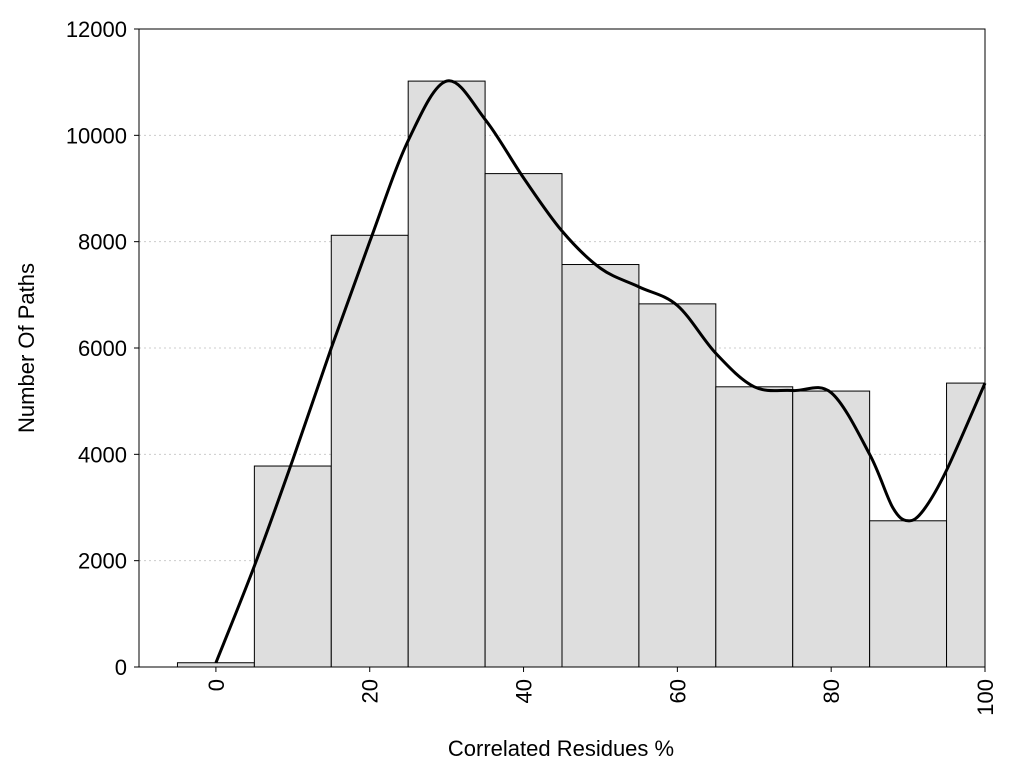 This screenshot has height=768, width=1024. Describe the element at coordinates (96, 29) in the screenshot. I see `y-tick-label: 12000` at that location.